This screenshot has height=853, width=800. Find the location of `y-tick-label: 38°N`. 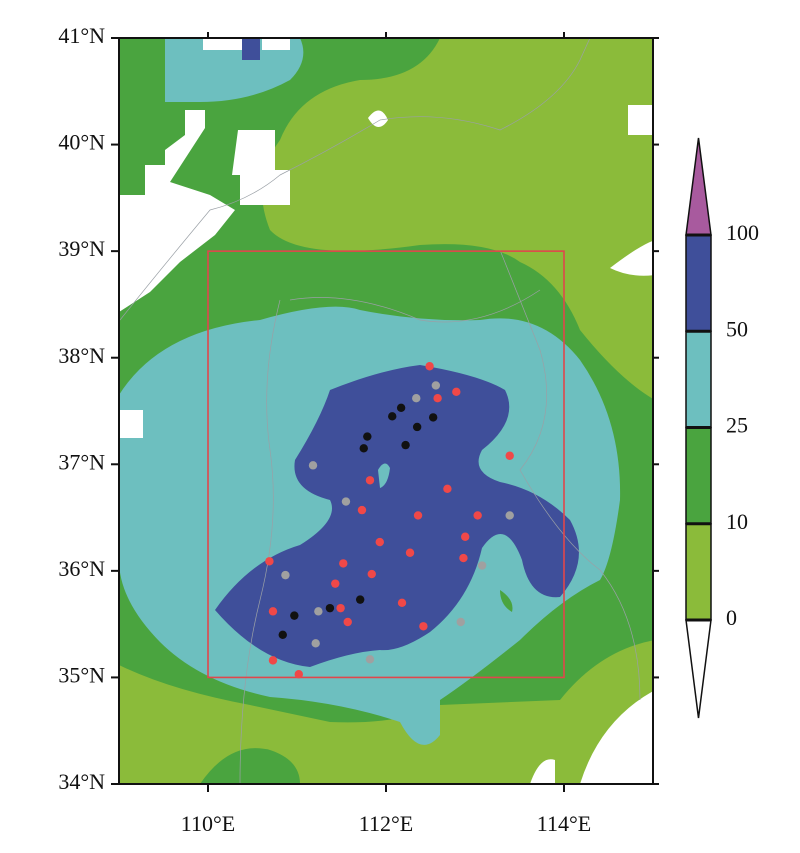

y-tick-label: 38°N is located at coordinates (81, 355).